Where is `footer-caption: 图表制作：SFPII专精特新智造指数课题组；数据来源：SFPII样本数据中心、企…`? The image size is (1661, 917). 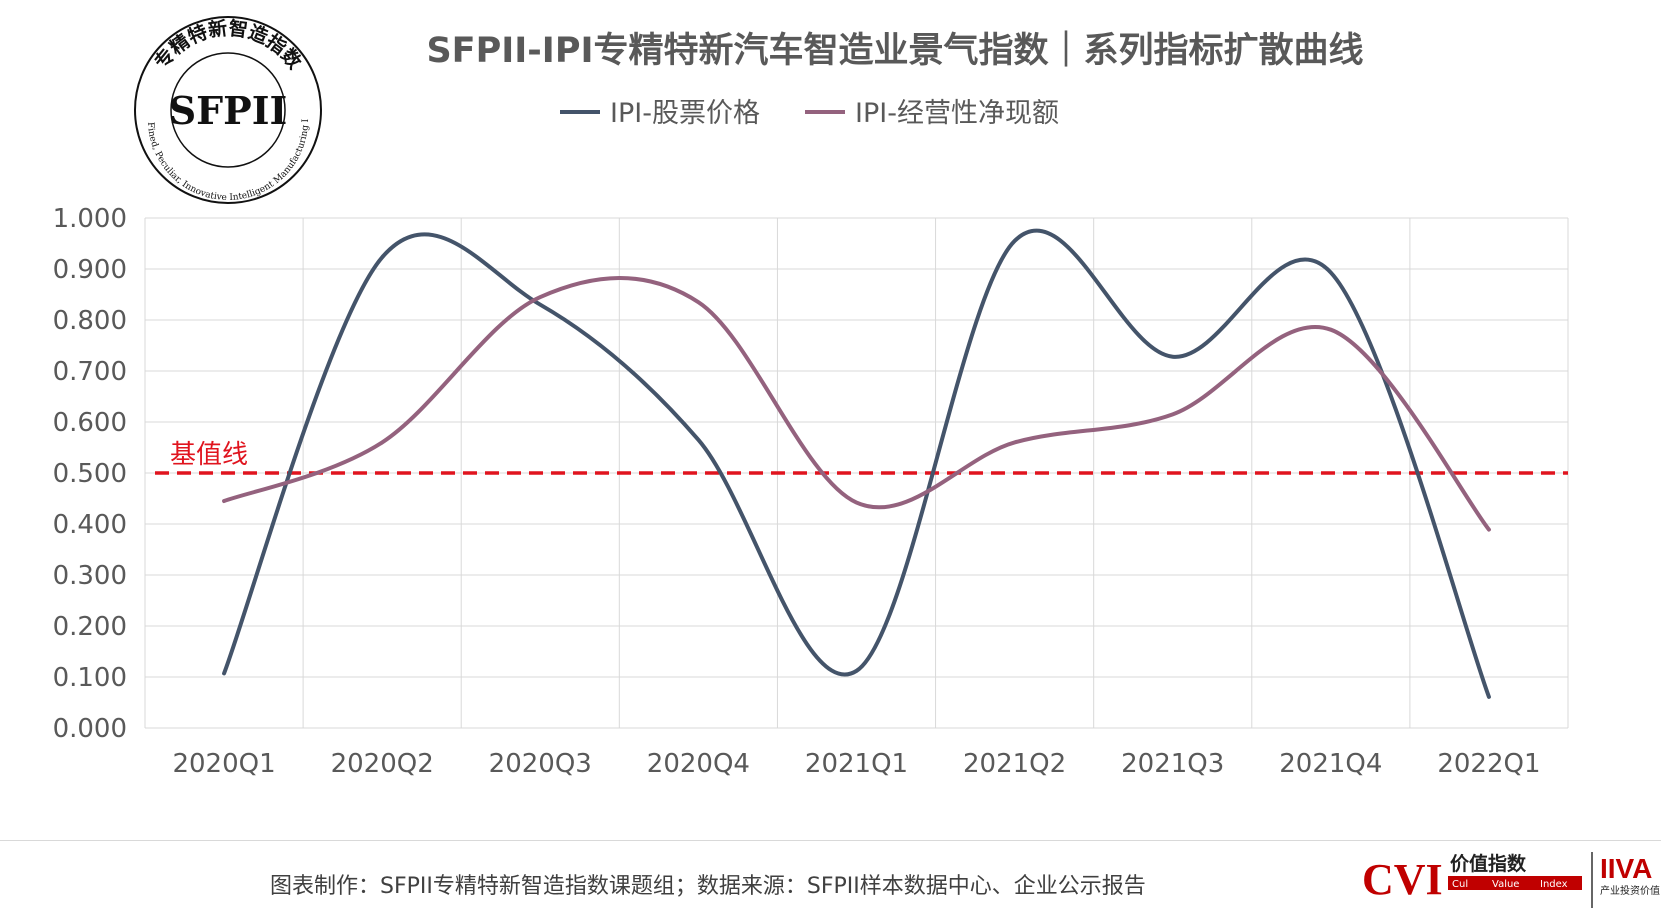 footer-caption: 图表制作：SFPII专精特新智造指数课题组；数据来源：SFPII样本数据中心、企… is located at coordinates (708, 886).